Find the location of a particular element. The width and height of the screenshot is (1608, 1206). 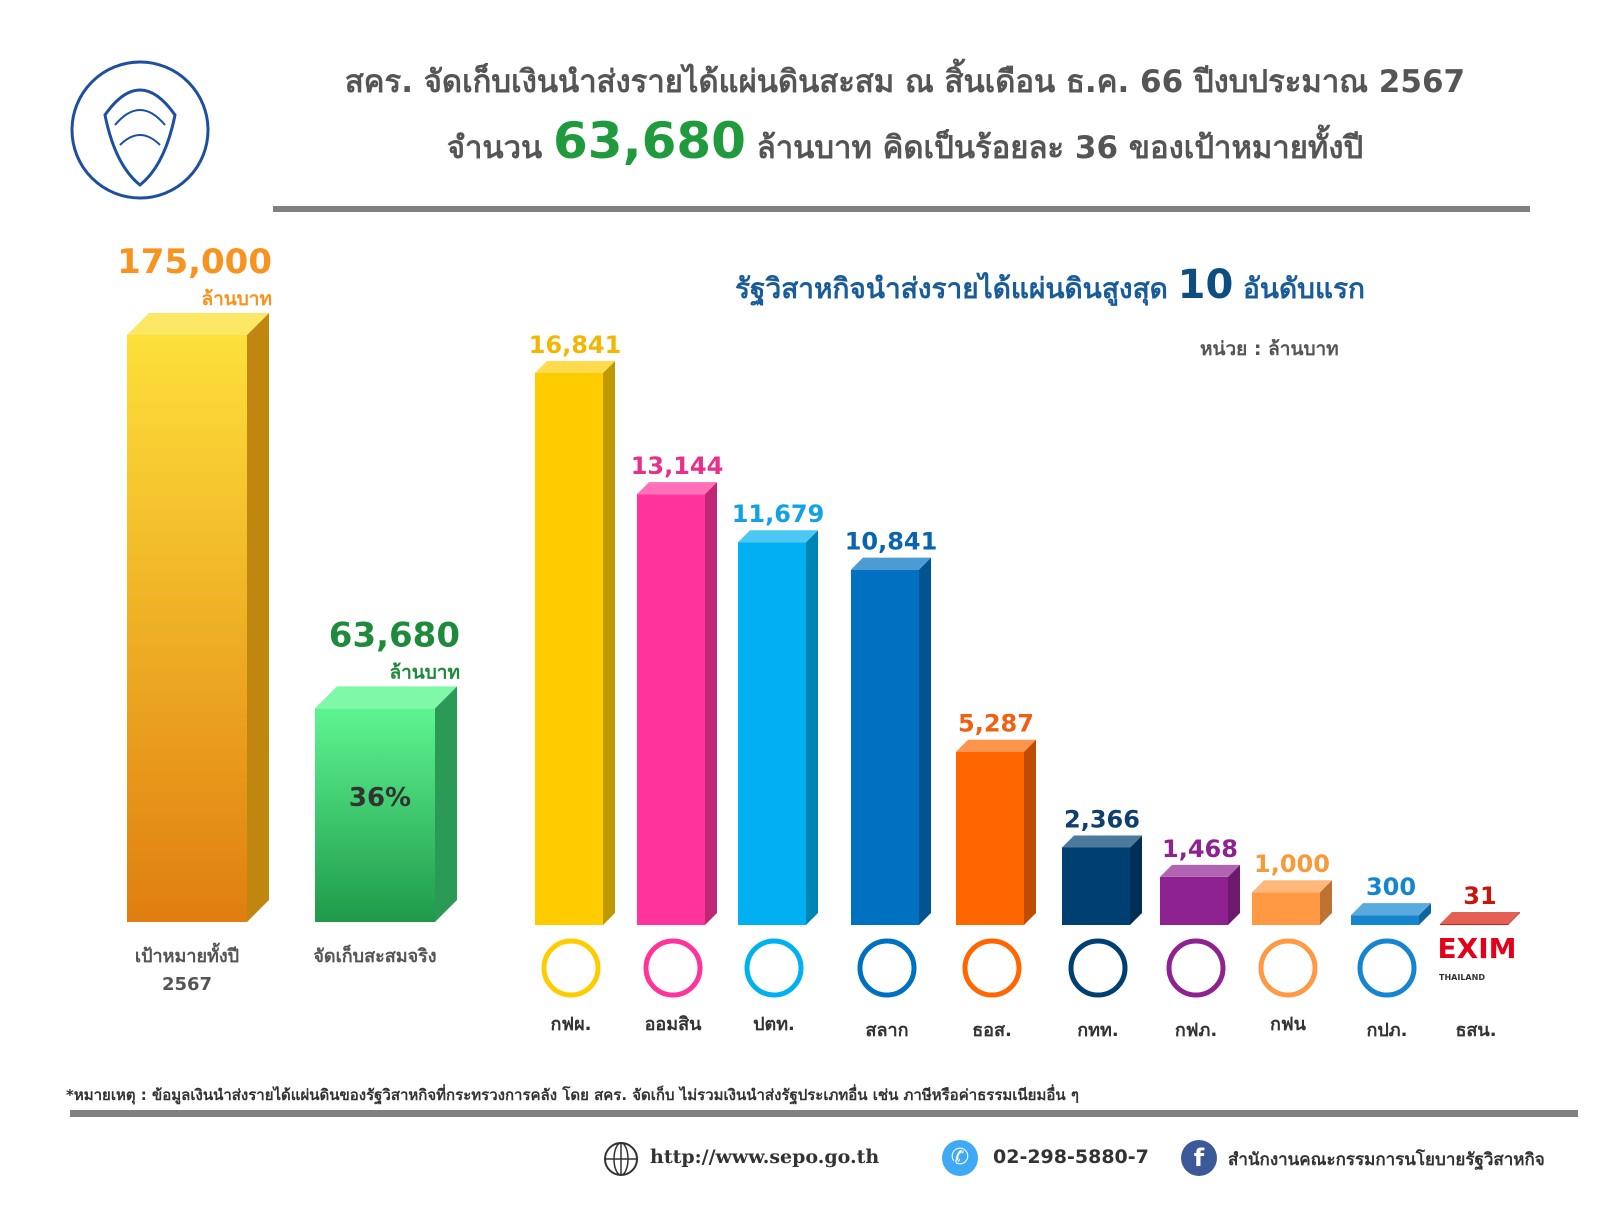

top10-category-label: สลาก is located at coordinates (886, 1030).